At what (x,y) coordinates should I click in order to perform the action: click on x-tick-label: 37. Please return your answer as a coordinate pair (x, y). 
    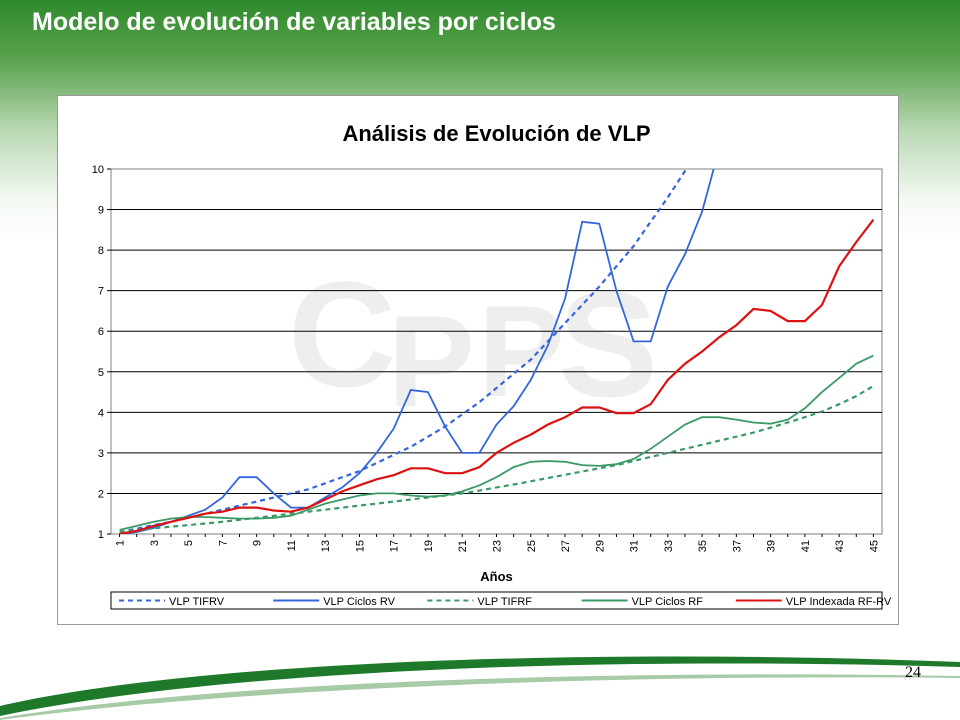
    Looking at the image, I should click on (737, 546).